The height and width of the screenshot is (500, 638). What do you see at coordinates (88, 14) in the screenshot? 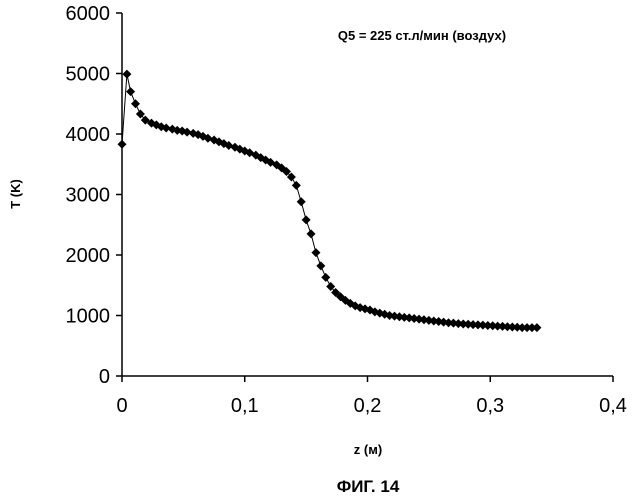
I see `y-tick-label: 6000` at bounding box center [88, 14].